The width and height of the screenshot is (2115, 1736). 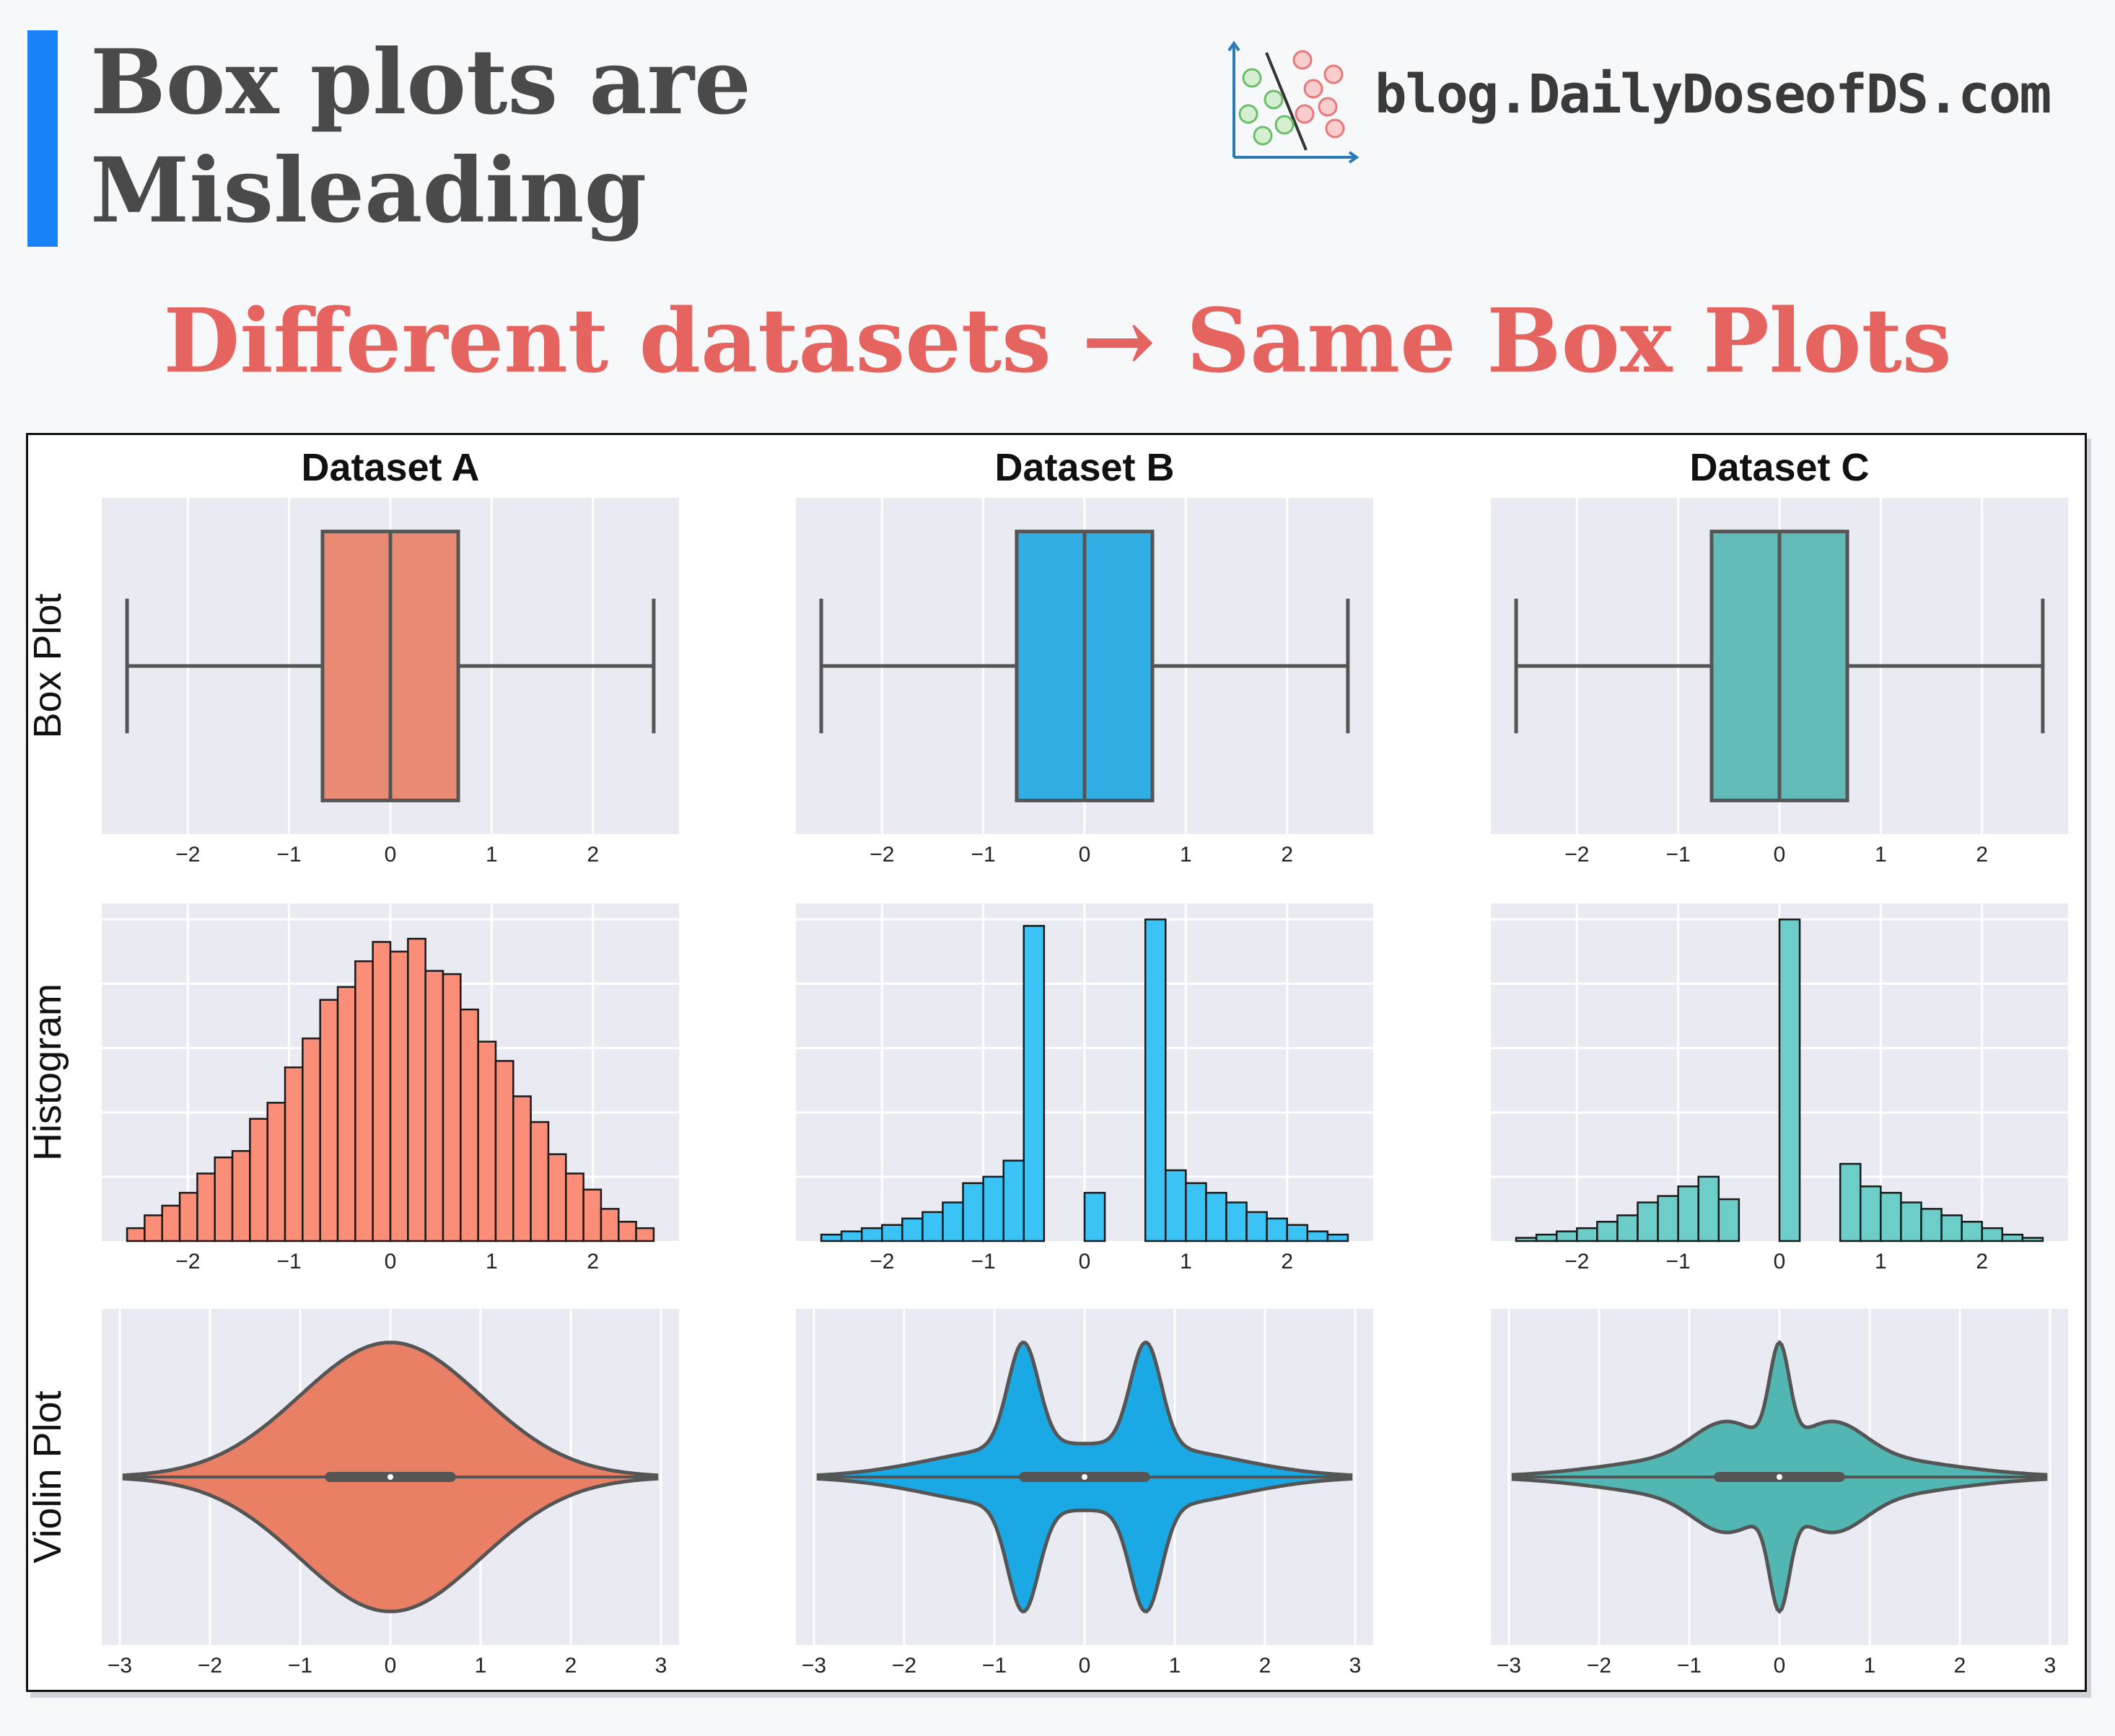 What do you see at coordinates (390, 467) in the screenshot?
I see `column-title-1: Dataset A` at bounding box center [390, 467].